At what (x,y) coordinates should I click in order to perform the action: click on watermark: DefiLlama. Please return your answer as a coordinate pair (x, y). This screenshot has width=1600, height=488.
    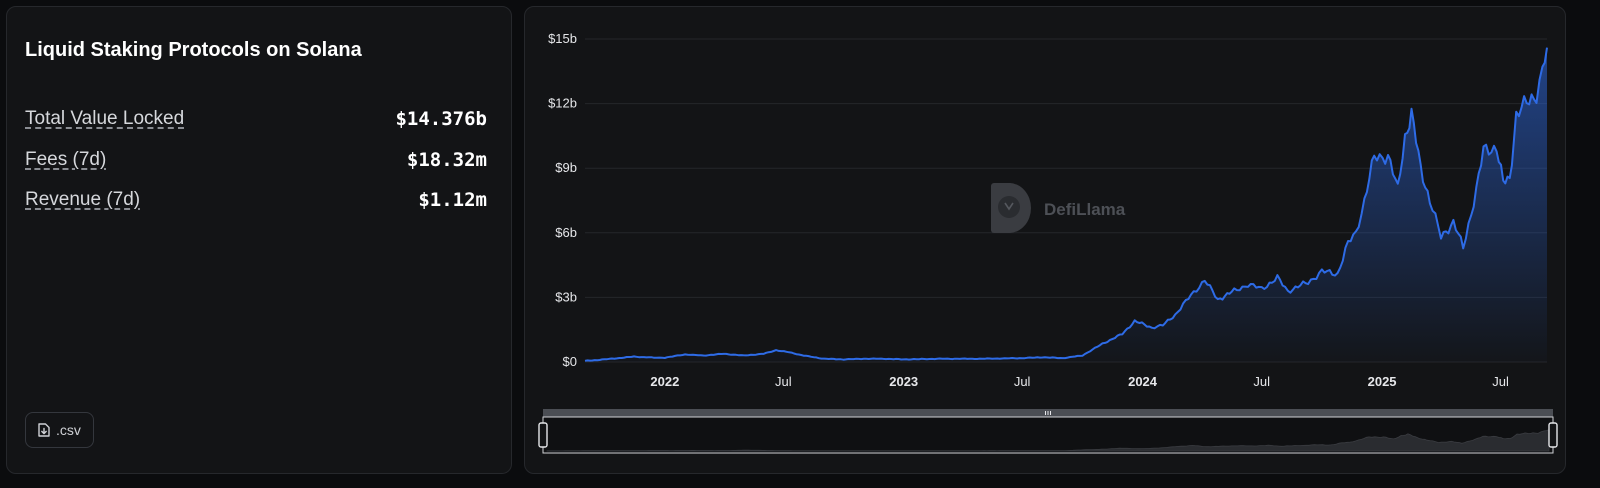
    Looking at the image, I should click on (1058, 208).